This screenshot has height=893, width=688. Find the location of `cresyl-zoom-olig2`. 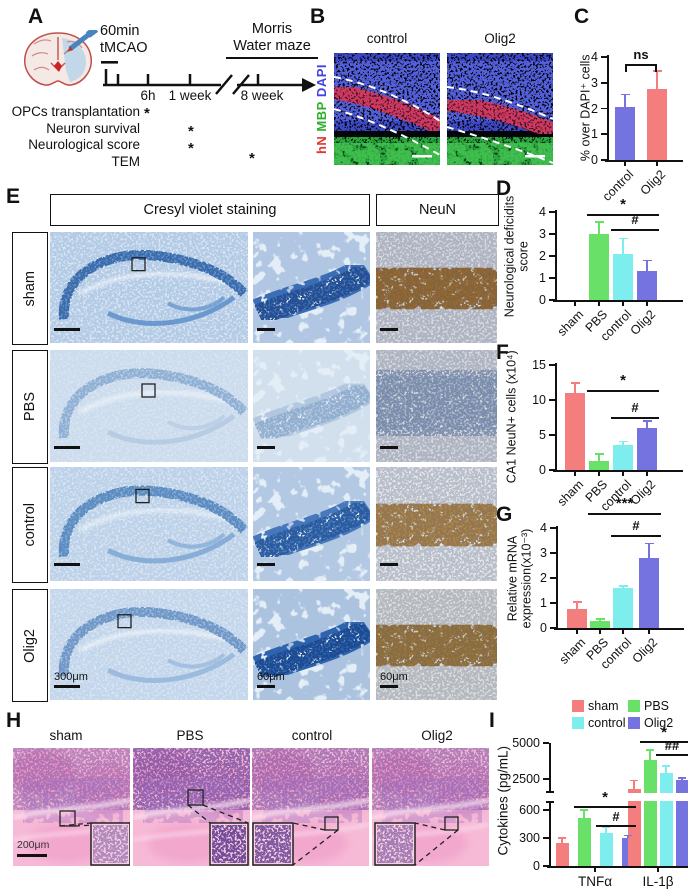

cresyl-zoom-olig2 is located at coordinates (311, 644).